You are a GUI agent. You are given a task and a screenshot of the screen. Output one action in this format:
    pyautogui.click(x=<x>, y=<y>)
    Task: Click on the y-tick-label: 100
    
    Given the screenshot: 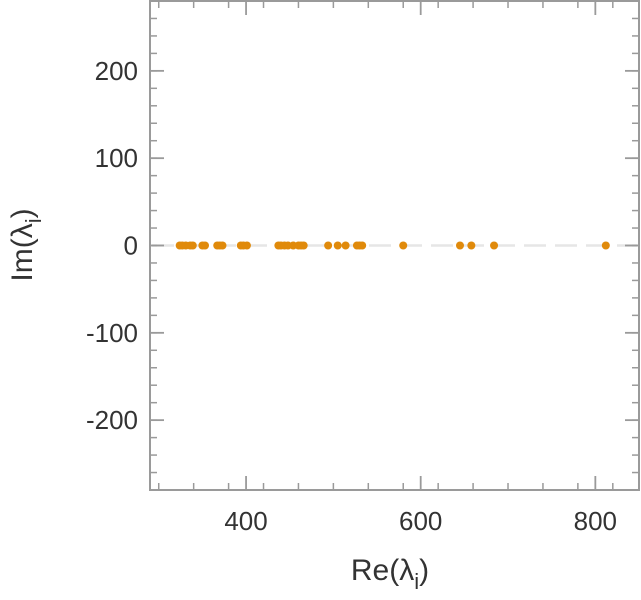 What is the action you would take?
    pyautogui.click(x=116, y=158)
    